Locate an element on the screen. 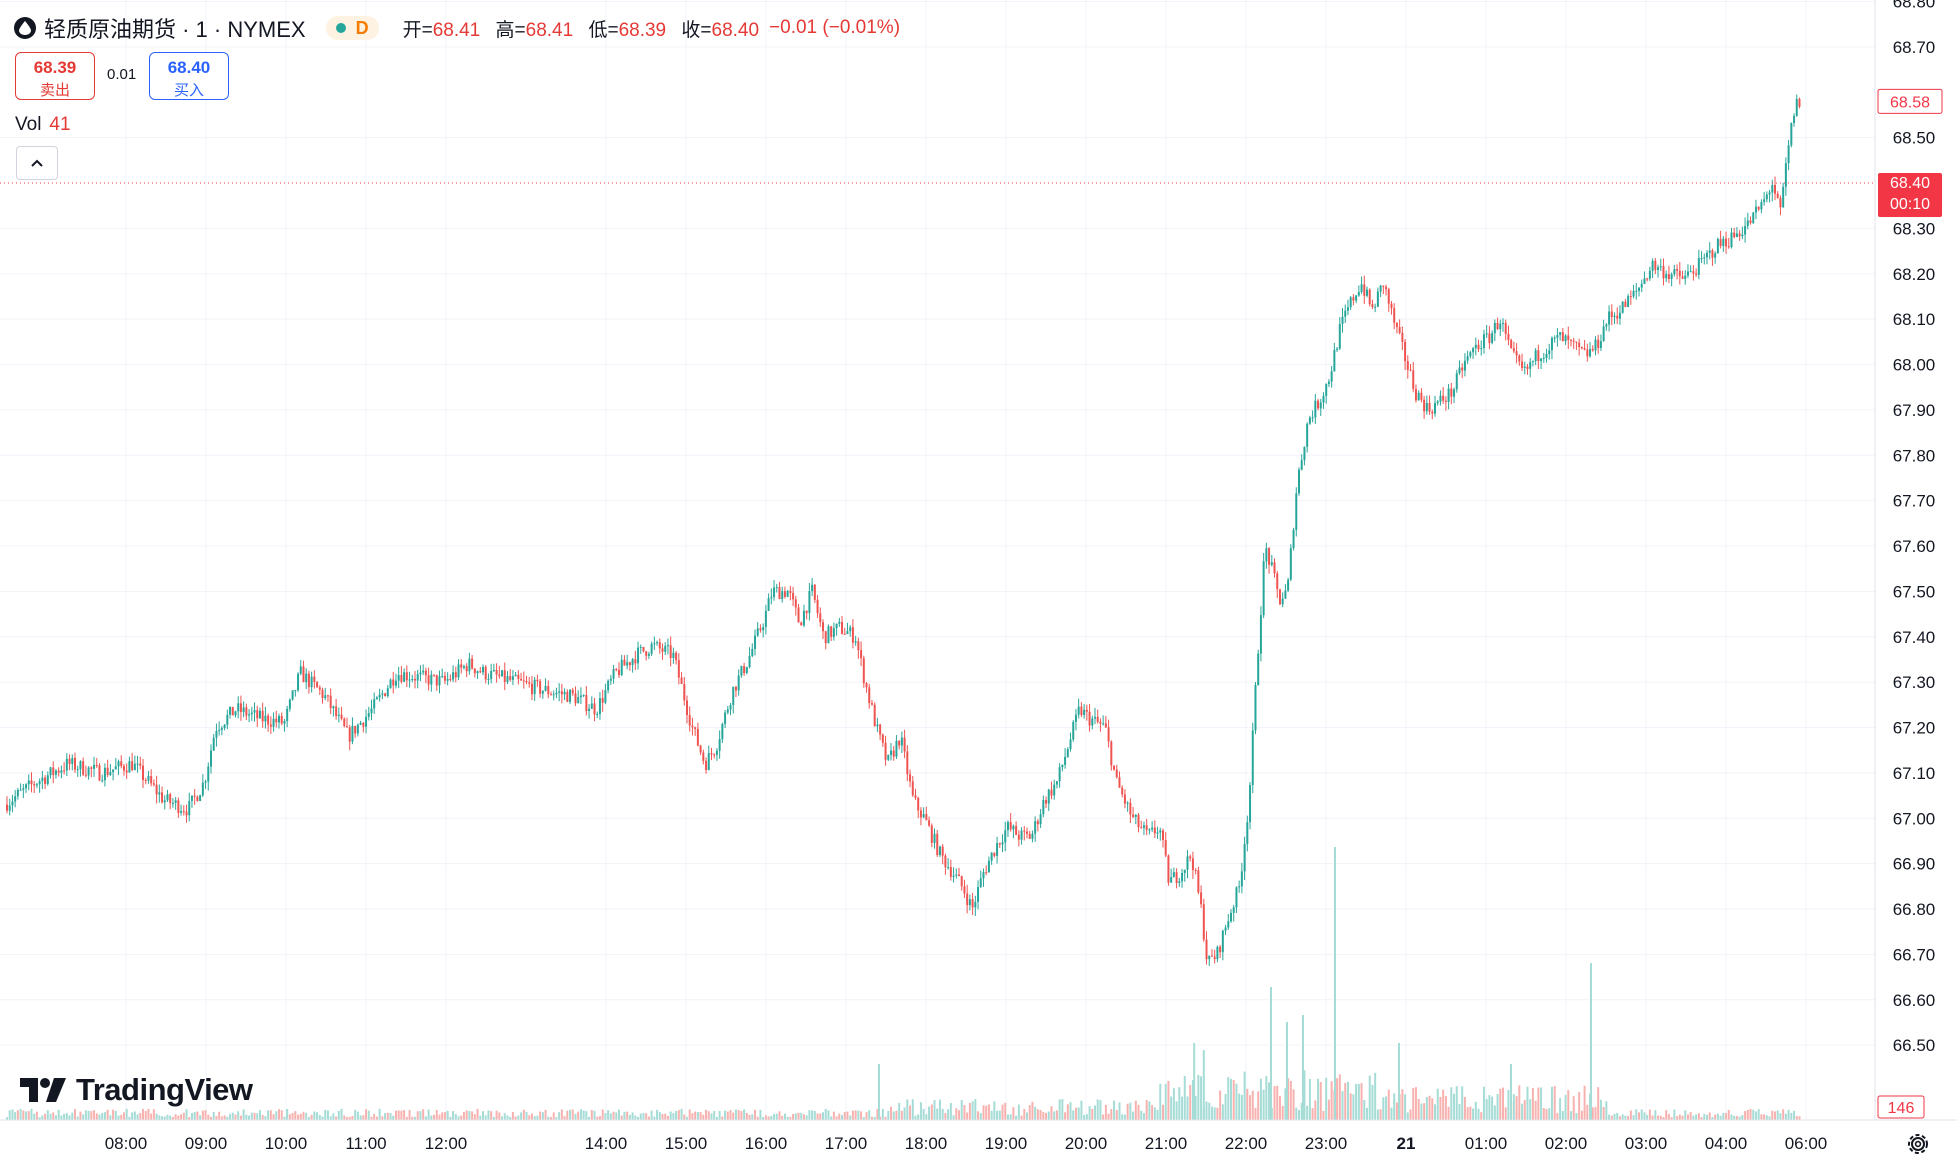 Image resolution: width=1957 pixels, height=1167 pixels. buy-price: 68.40 is located at coordinates (189, 67).